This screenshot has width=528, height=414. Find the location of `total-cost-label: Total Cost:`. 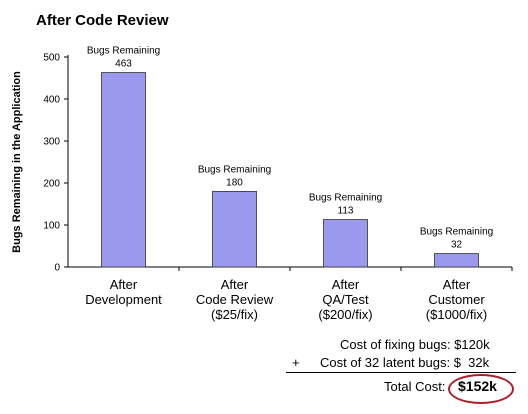

total-cost-label: Total Cost: is located at coordinates (415, 386).